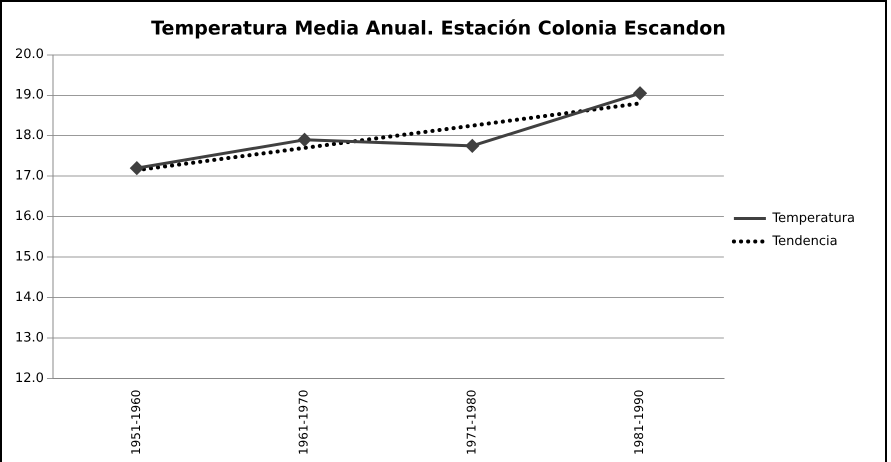  I want to click on y-tick-label: 13.0, so click(29, 338).